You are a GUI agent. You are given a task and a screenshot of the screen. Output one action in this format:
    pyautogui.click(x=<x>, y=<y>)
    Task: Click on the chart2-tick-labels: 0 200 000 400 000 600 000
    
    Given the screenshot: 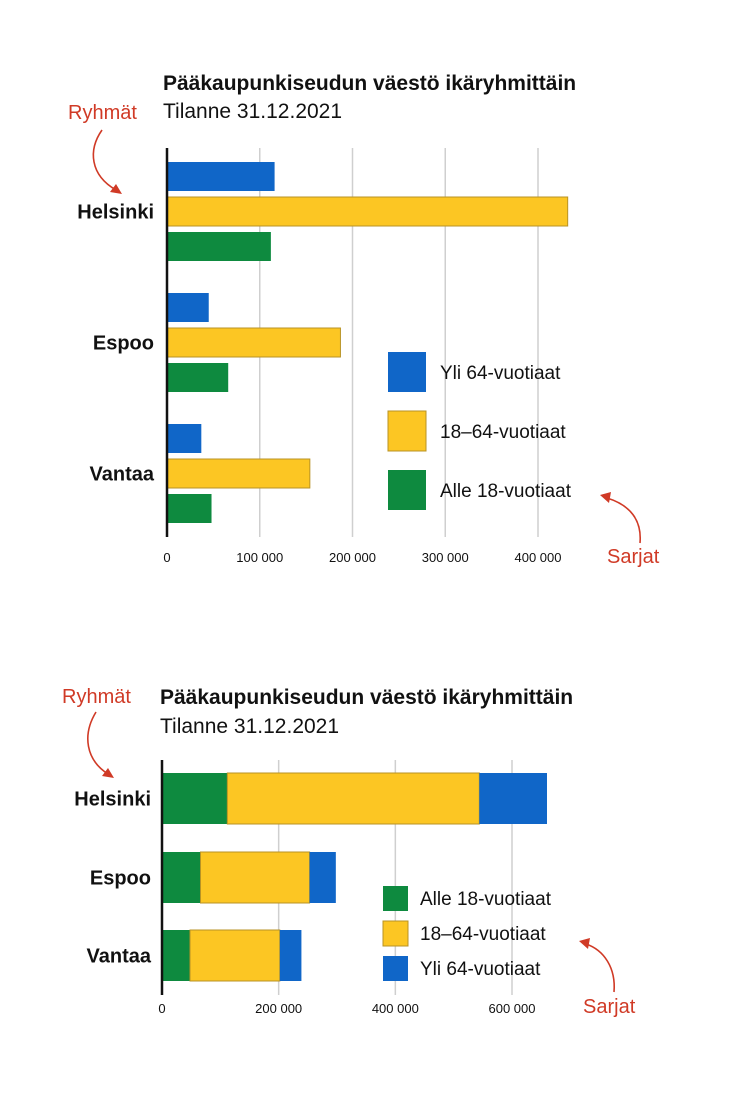 What is the action you would take?
    pyautogui.click(x=346, y=1008)
    